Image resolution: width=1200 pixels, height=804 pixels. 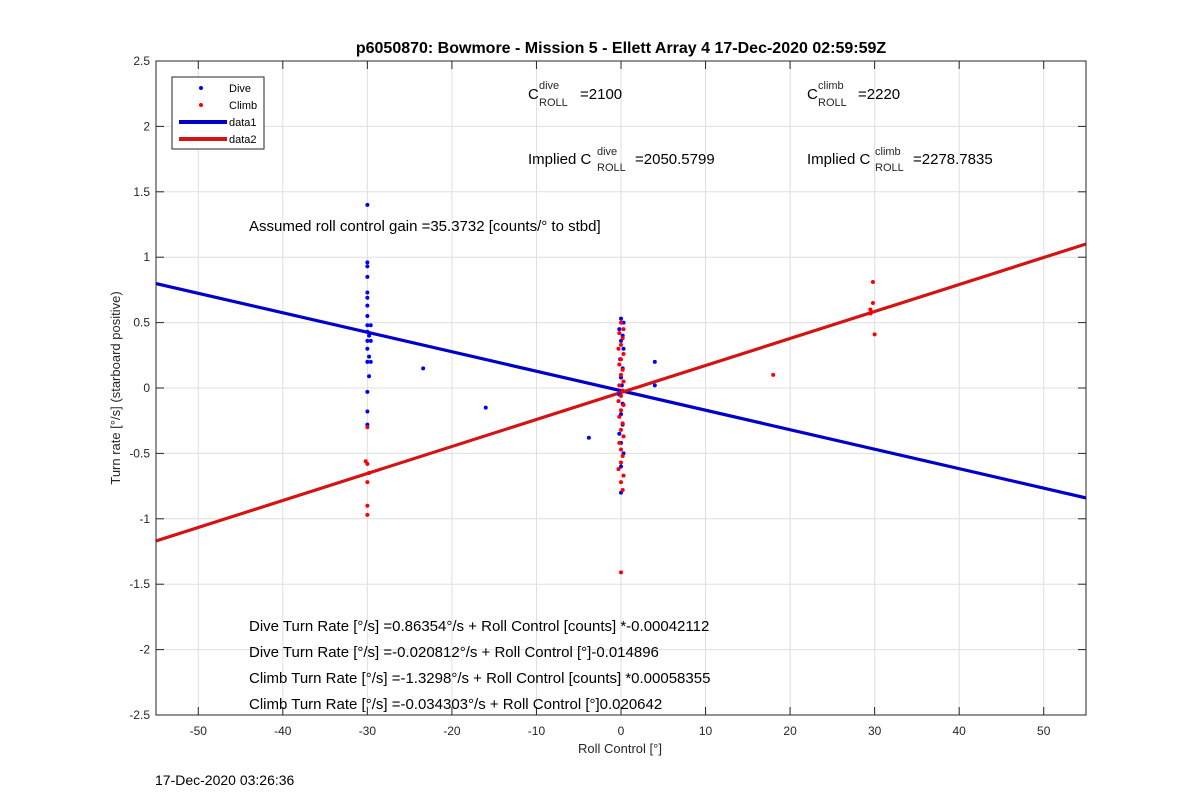 What do you see at coordinates (549, 86) in the screenshot?
I see `c-dive-superscript: dive` at bounding box center [549, 86].